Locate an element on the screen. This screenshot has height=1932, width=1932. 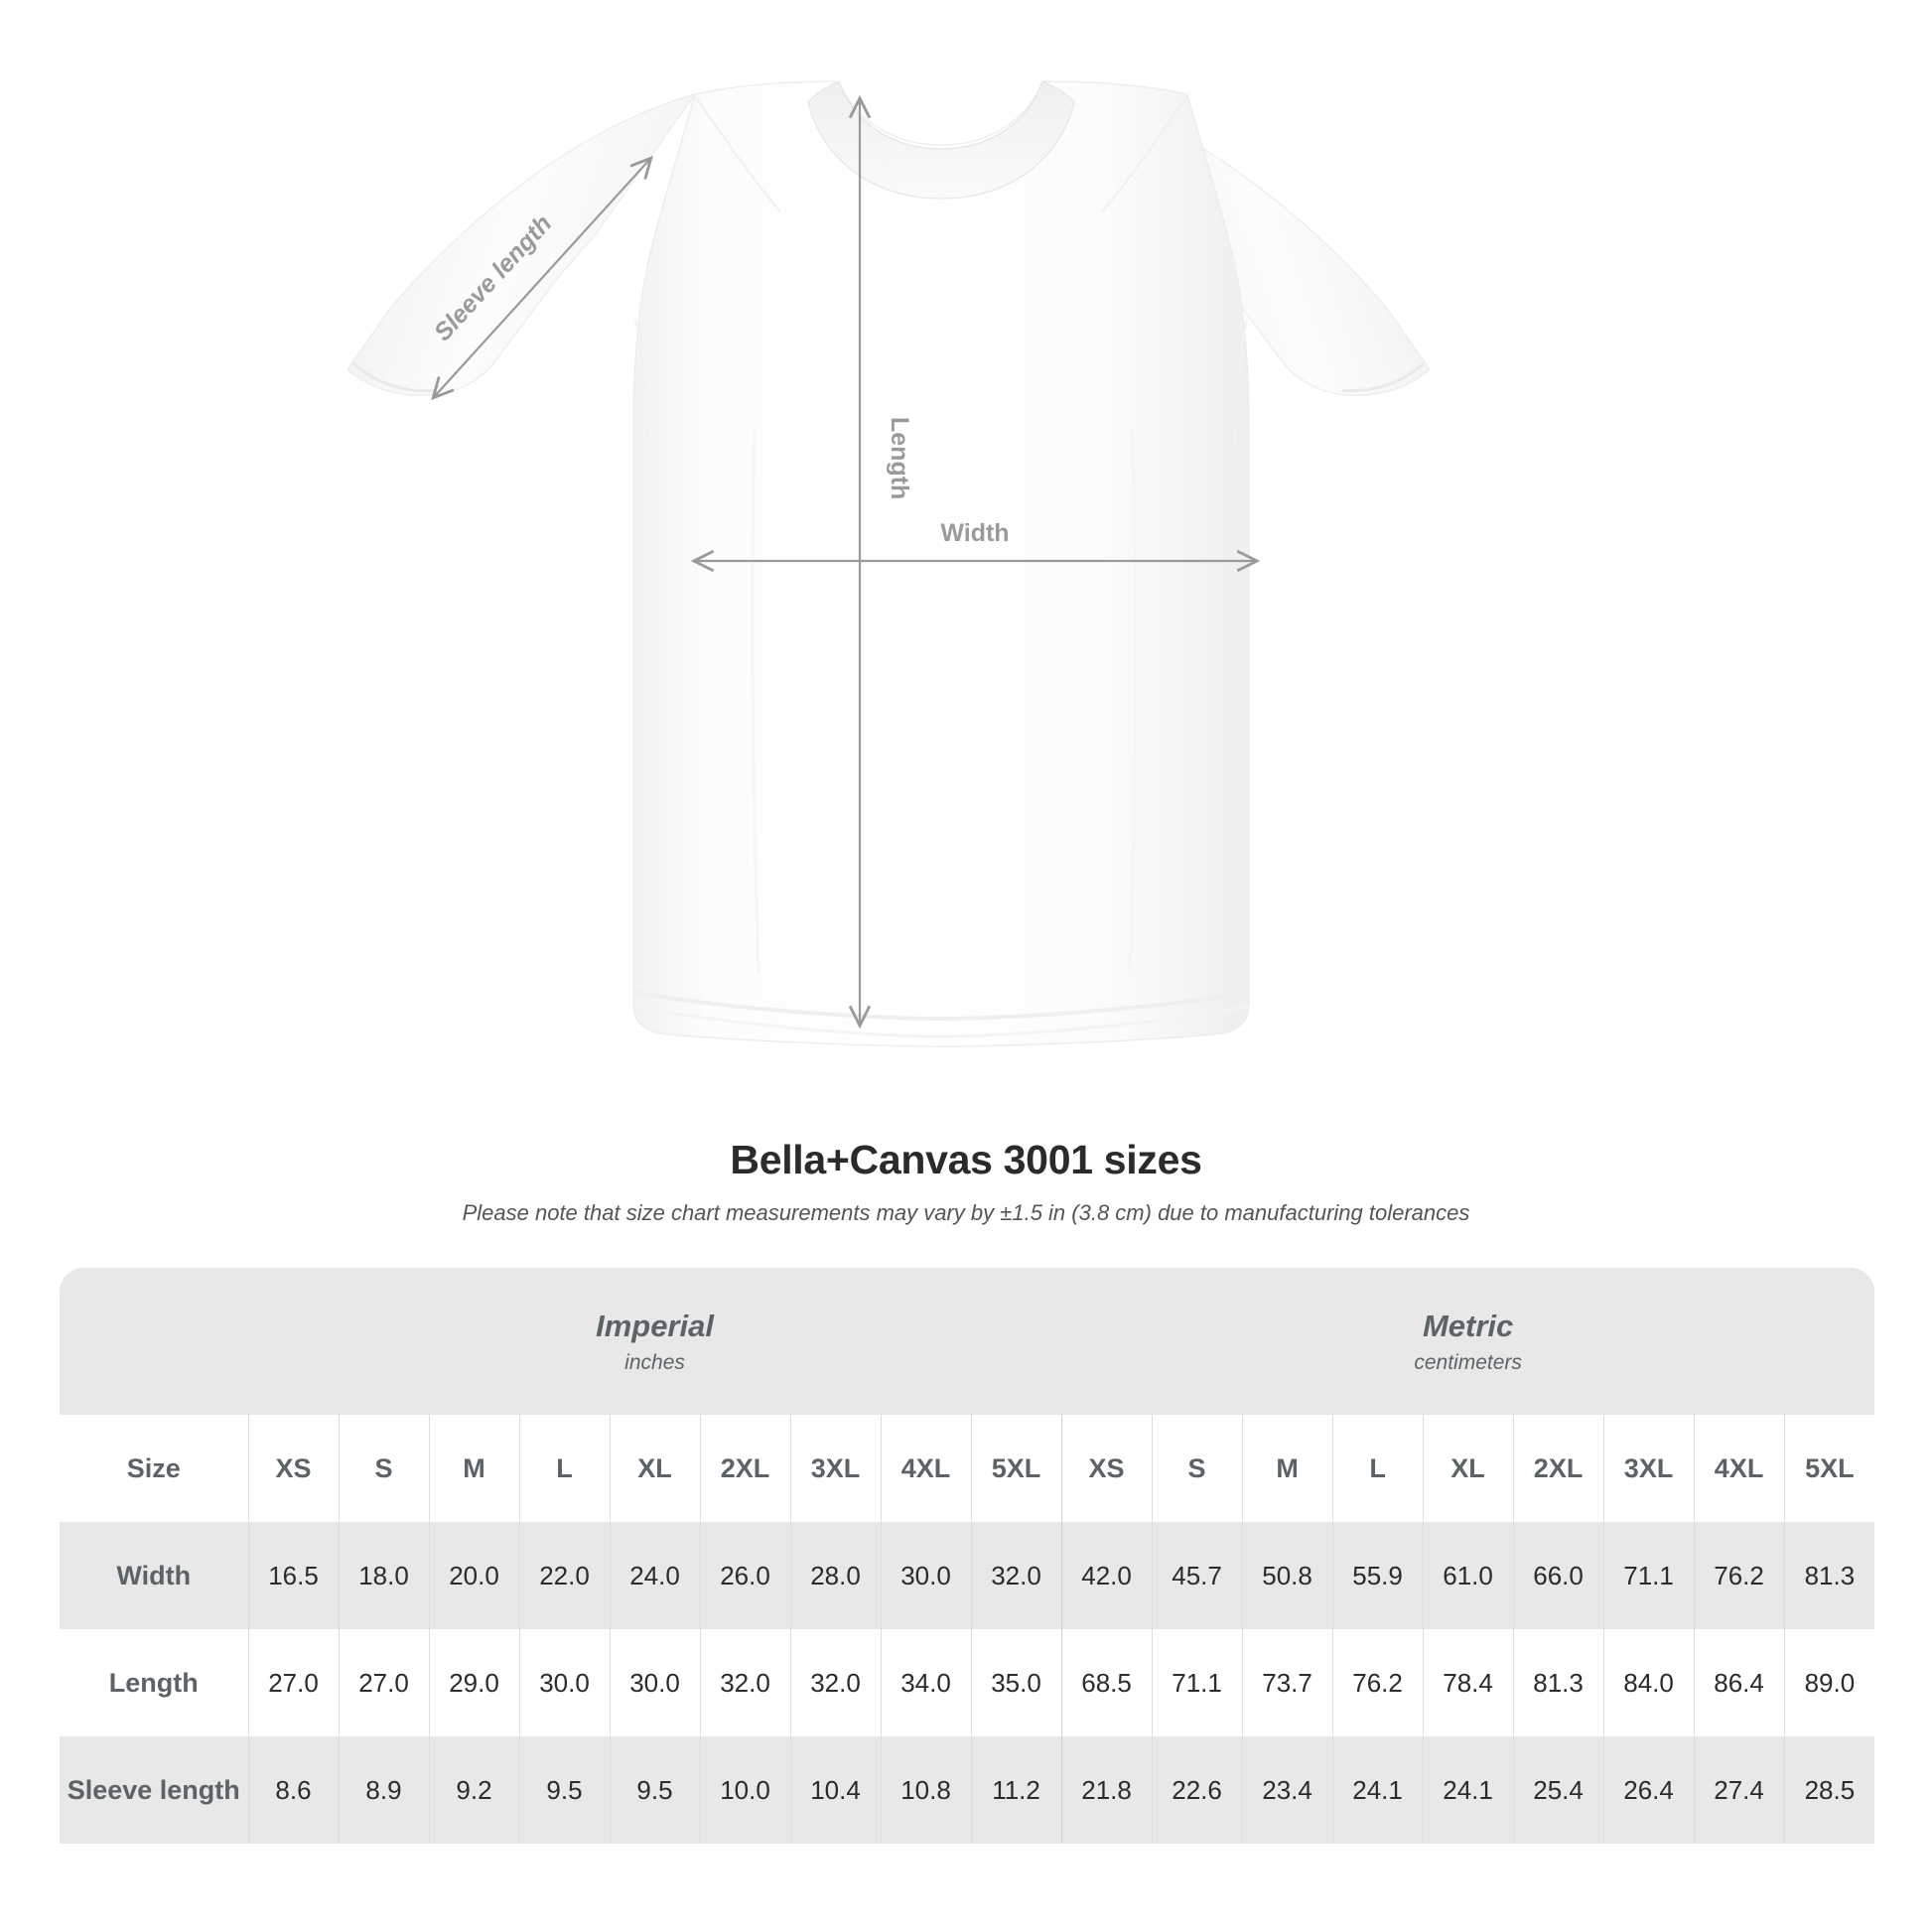
cell-sleeve-xl-imperial: 9.5 is located at coordinates (654, 1791).